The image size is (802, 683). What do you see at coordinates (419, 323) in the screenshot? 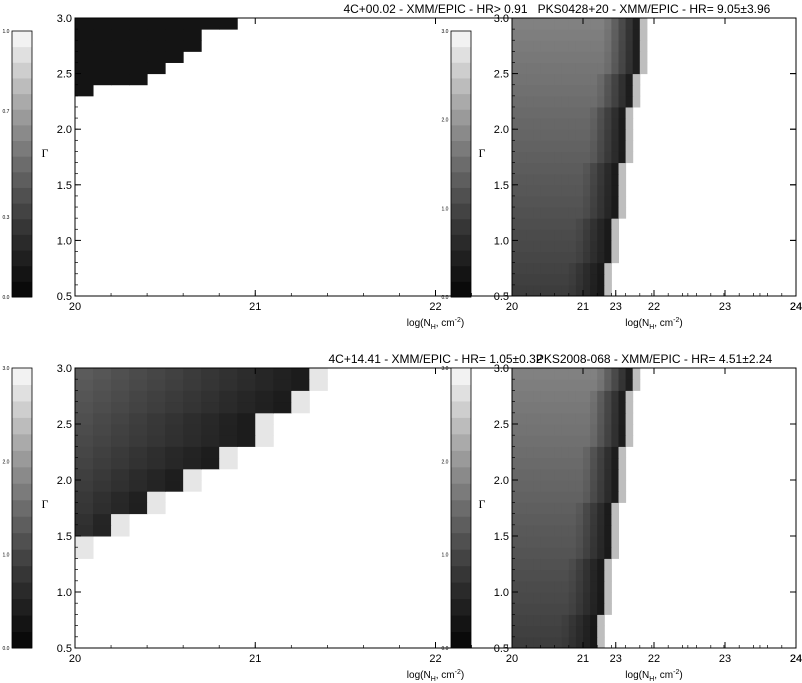
I see `x-axis-label-main: log(N` at bounding box center [419, 323].